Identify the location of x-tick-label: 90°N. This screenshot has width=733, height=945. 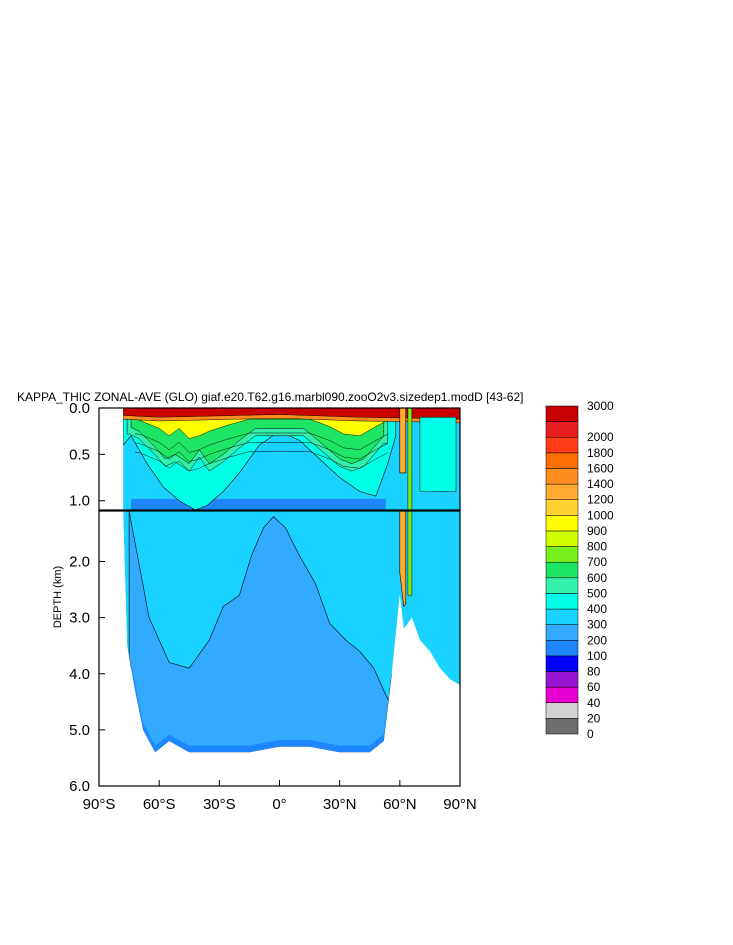
(460, 804).